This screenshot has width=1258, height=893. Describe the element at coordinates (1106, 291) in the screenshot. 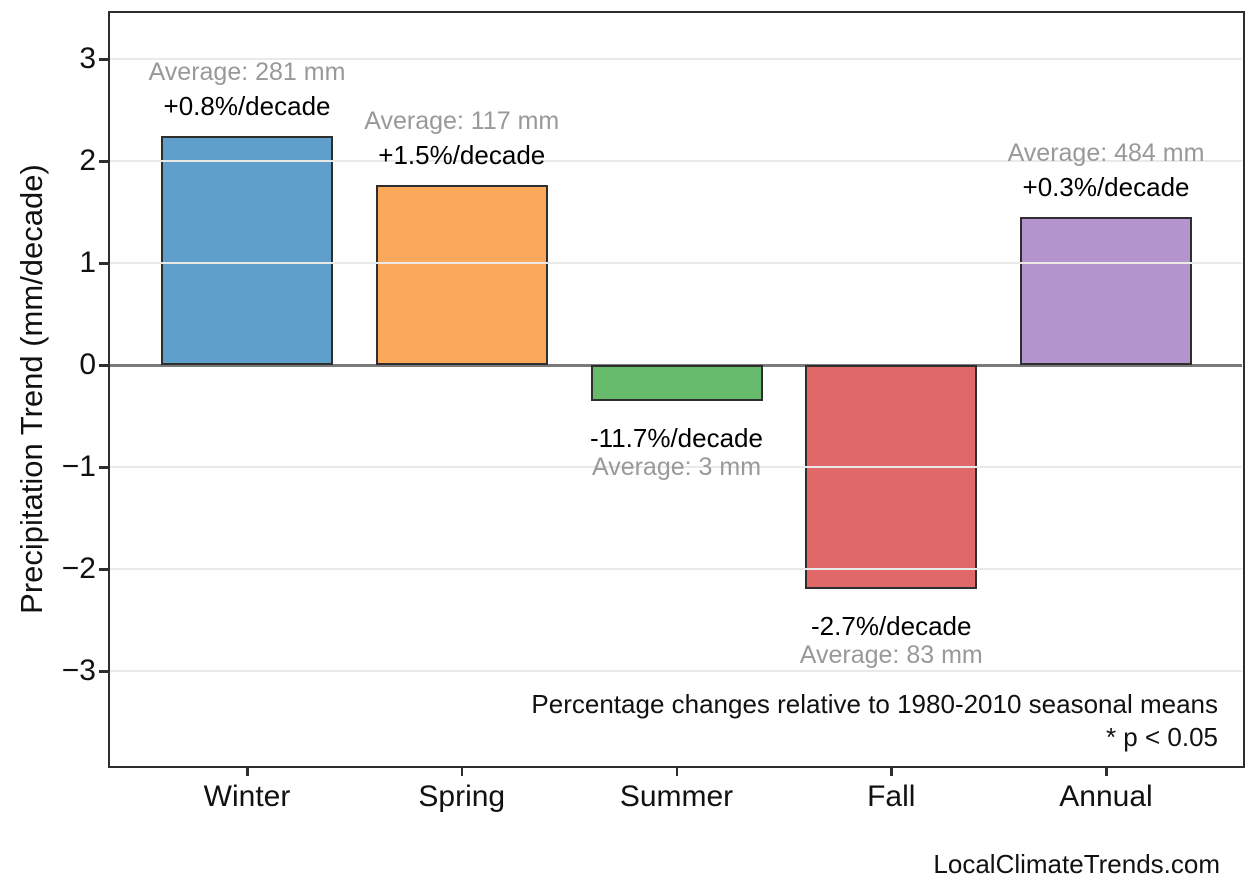

I see `bar-annual` at that location.